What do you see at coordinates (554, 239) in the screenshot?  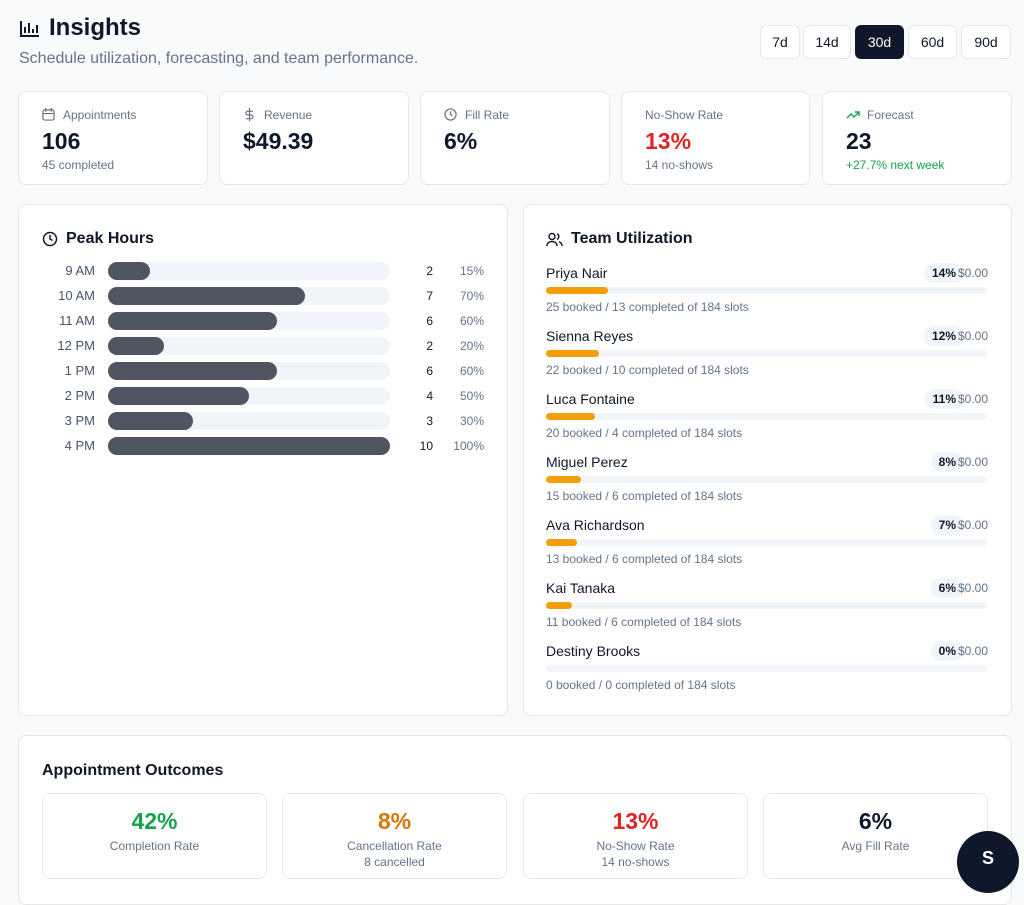 I see `users-icon` at bounding box center [554, 239].